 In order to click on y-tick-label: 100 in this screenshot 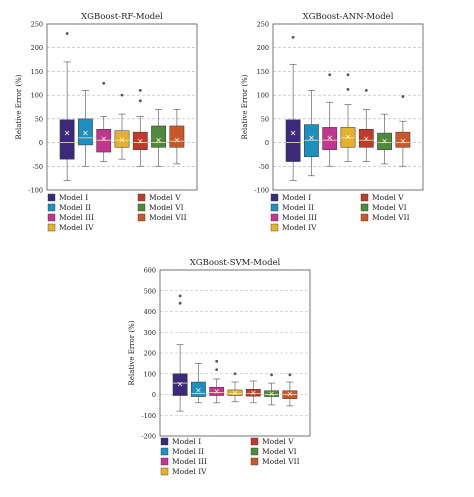, I will do `click(37, 96)`.